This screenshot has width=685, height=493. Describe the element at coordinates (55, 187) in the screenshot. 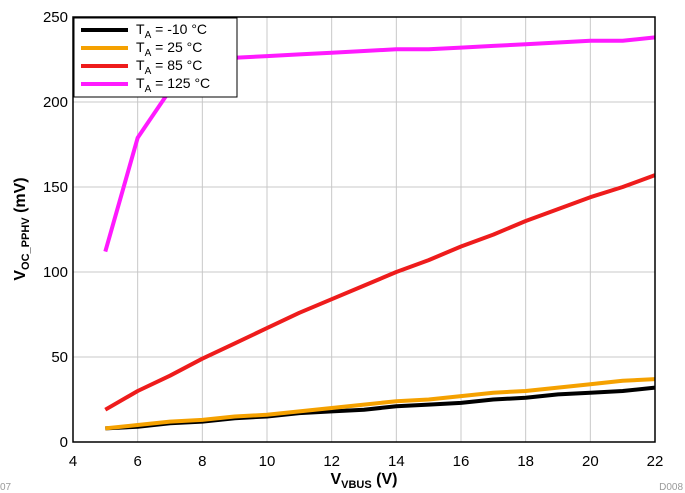

I see `y-tick-label: 150` at that location.